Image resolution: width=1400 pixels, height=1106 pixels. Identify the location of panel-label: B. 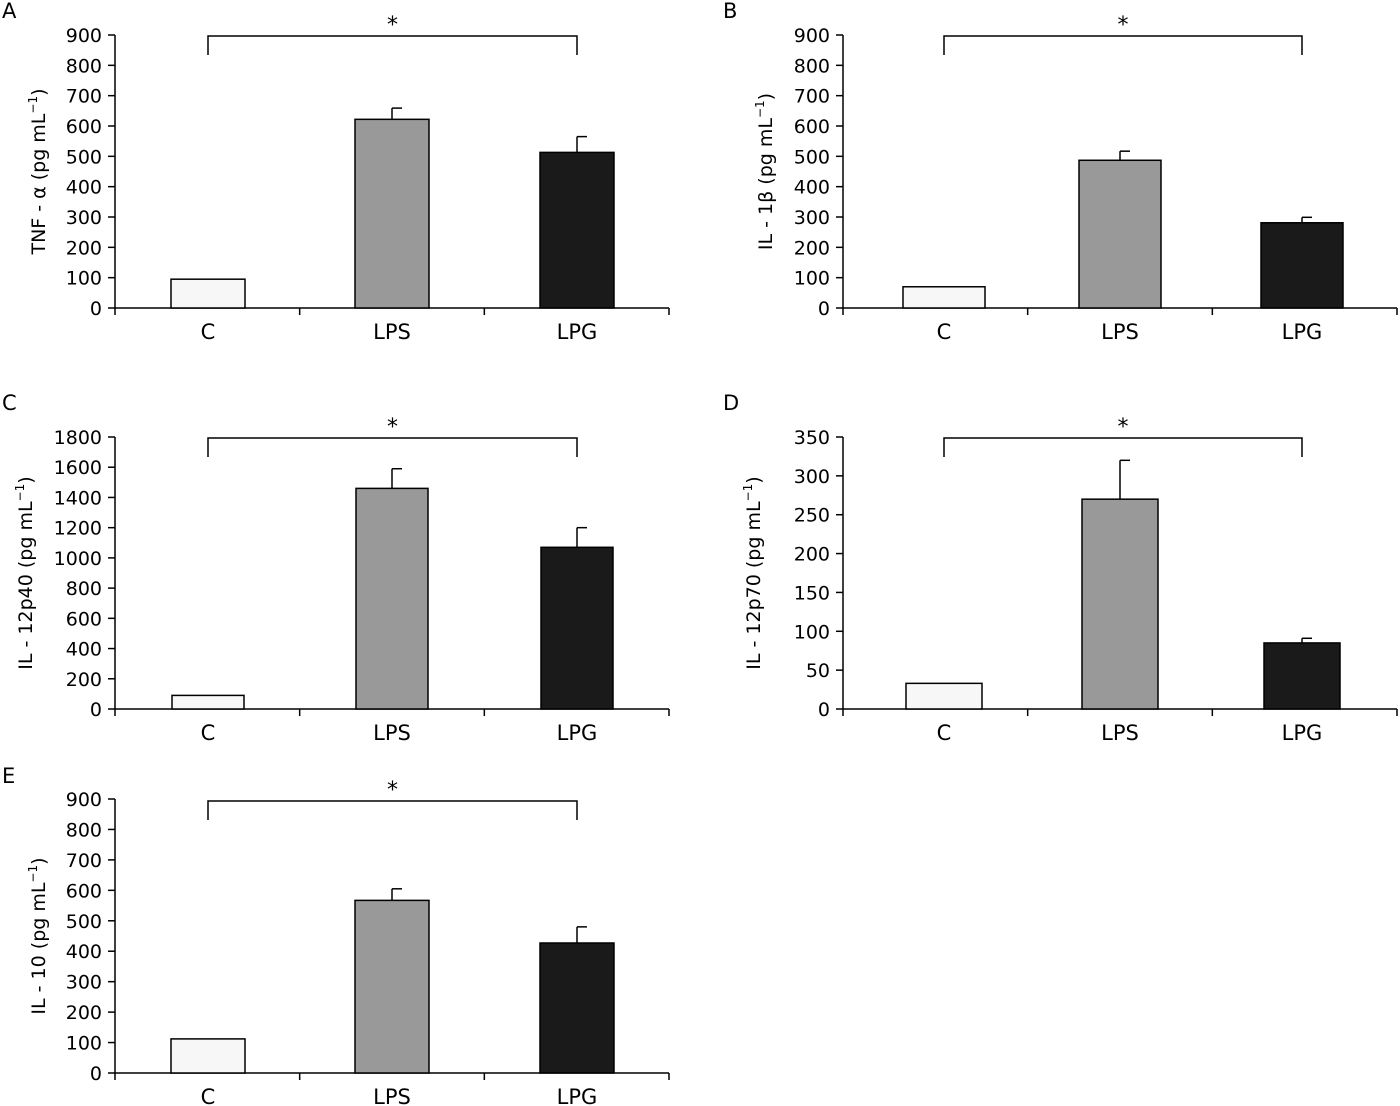
(730, 11).